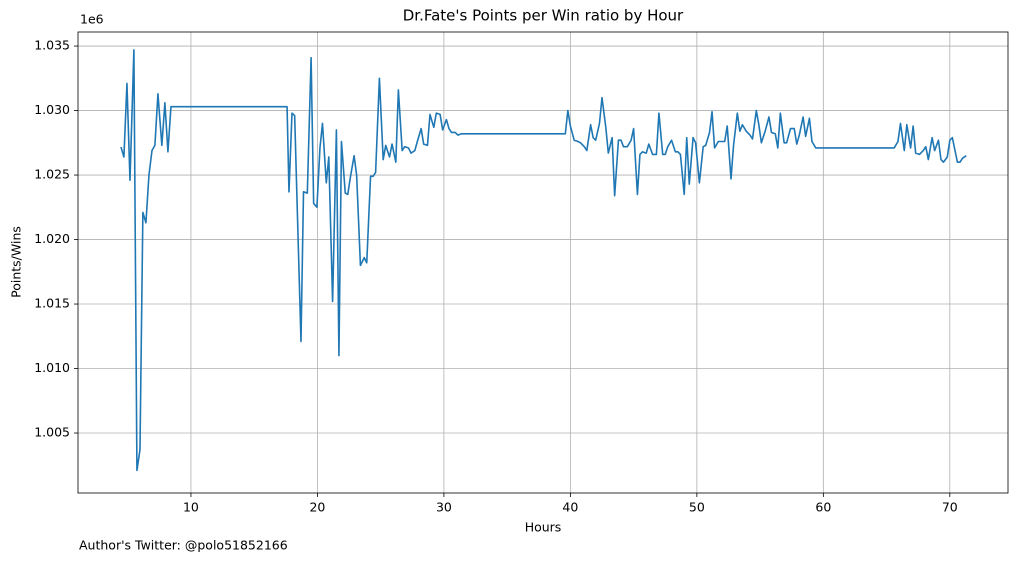 The height and width of the screenshot is (562, 1019). I want to click on footnote: Author's Twitter: @polo51852166, so click(183, 545).